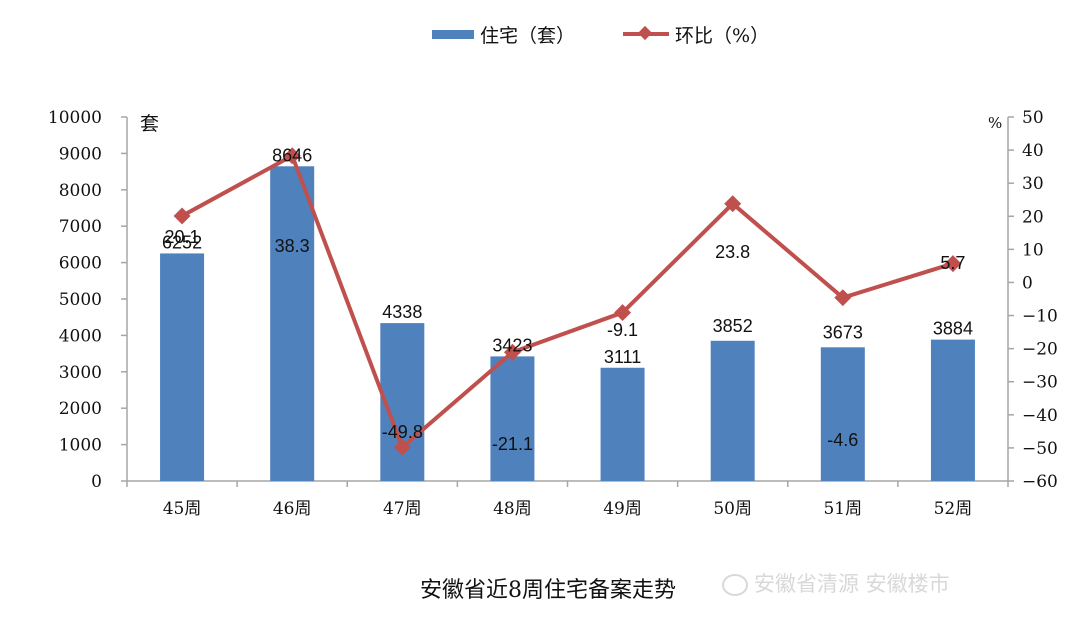 This screenshot has width=1080, height=631. What do you see at coordinates (402, 432) in the screenshot?
I see `line-value-label: -49.8` at bounding box center [402, 432].